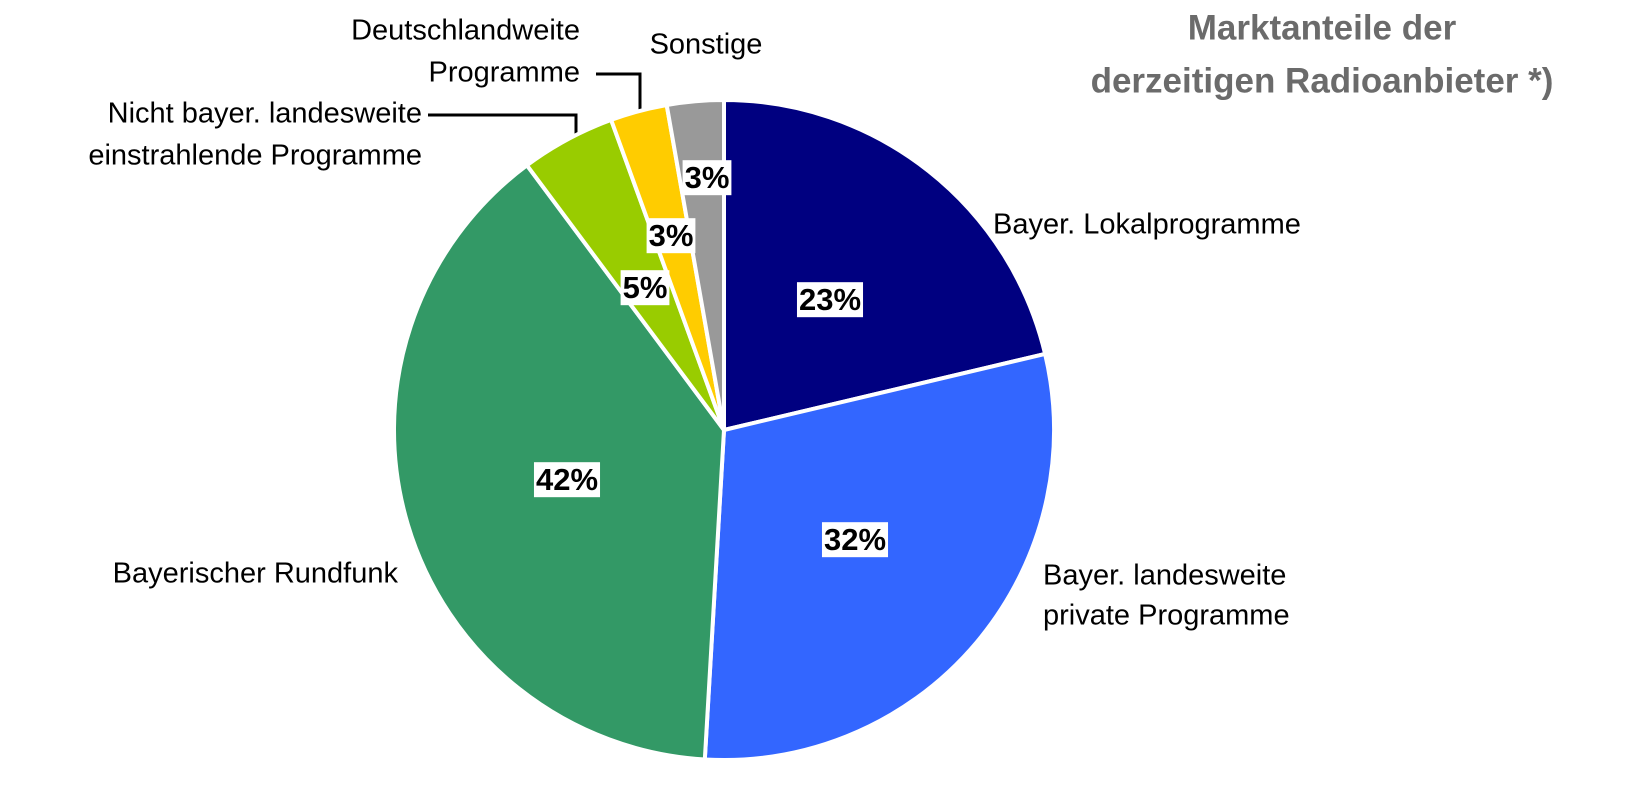 This screenshot has height=796, width=1641. Describe the element at coordinates (885, 265) in the screenshot. I see `pie-slice` at that location.